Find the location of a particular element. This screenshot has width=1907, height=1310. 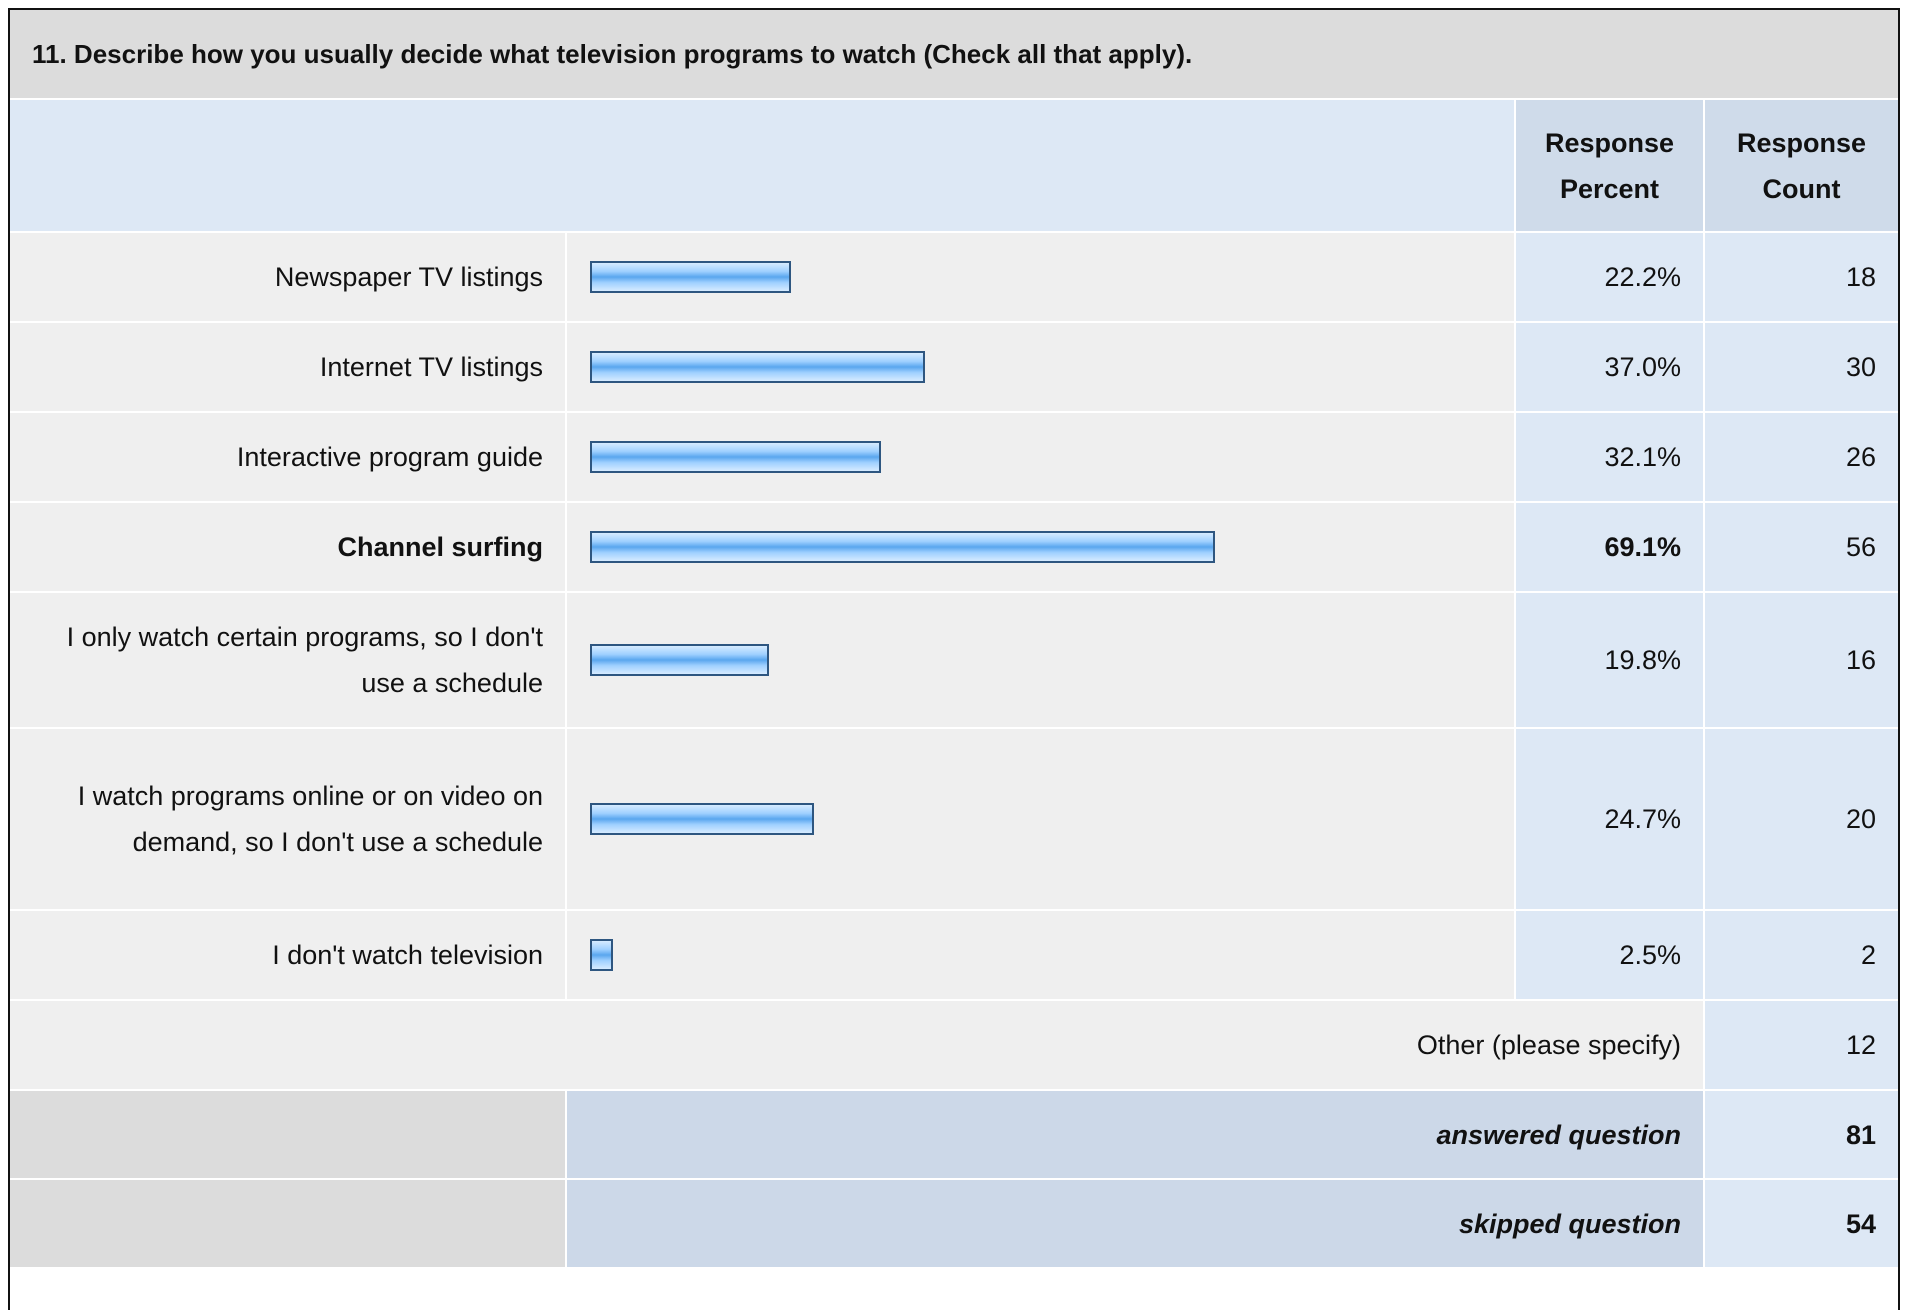

answer-row: Interactive program guide 32.1% 26 is located at coordinates (954, 458).